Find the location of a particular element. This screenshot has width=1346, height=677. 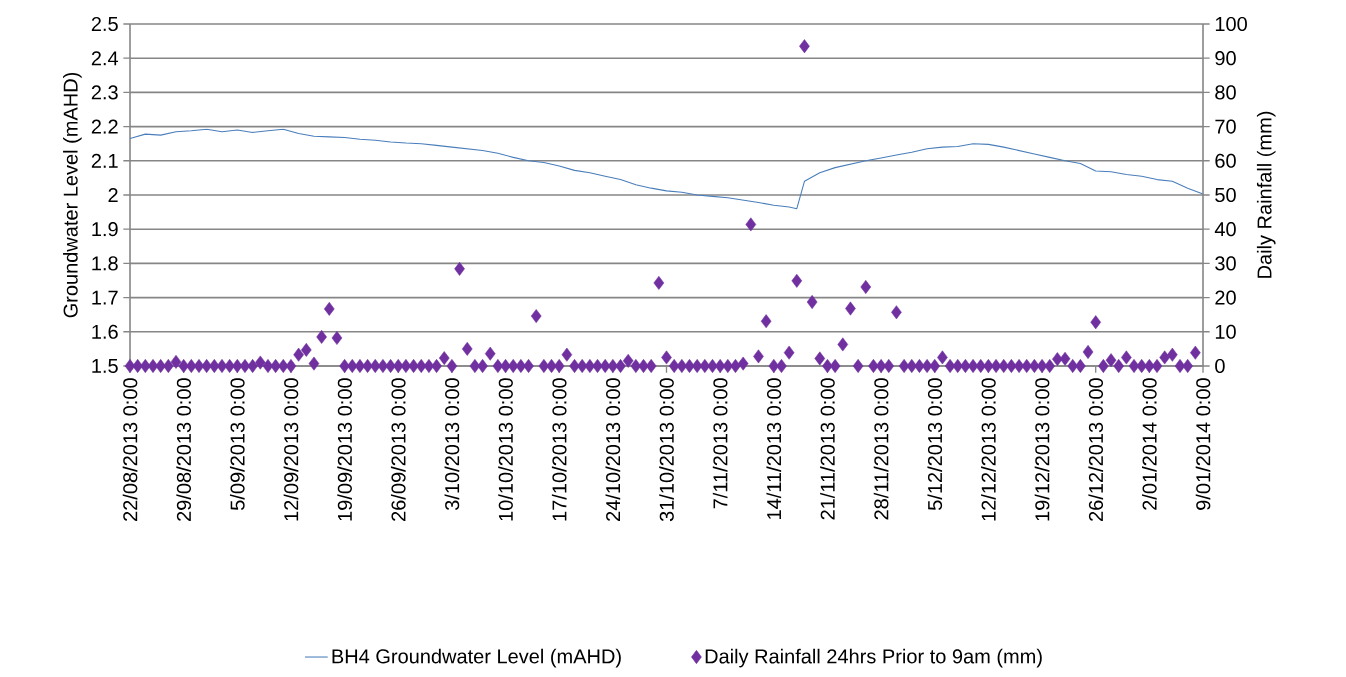

y-tick-label: 2.5 is located at coordinates (104, 24).